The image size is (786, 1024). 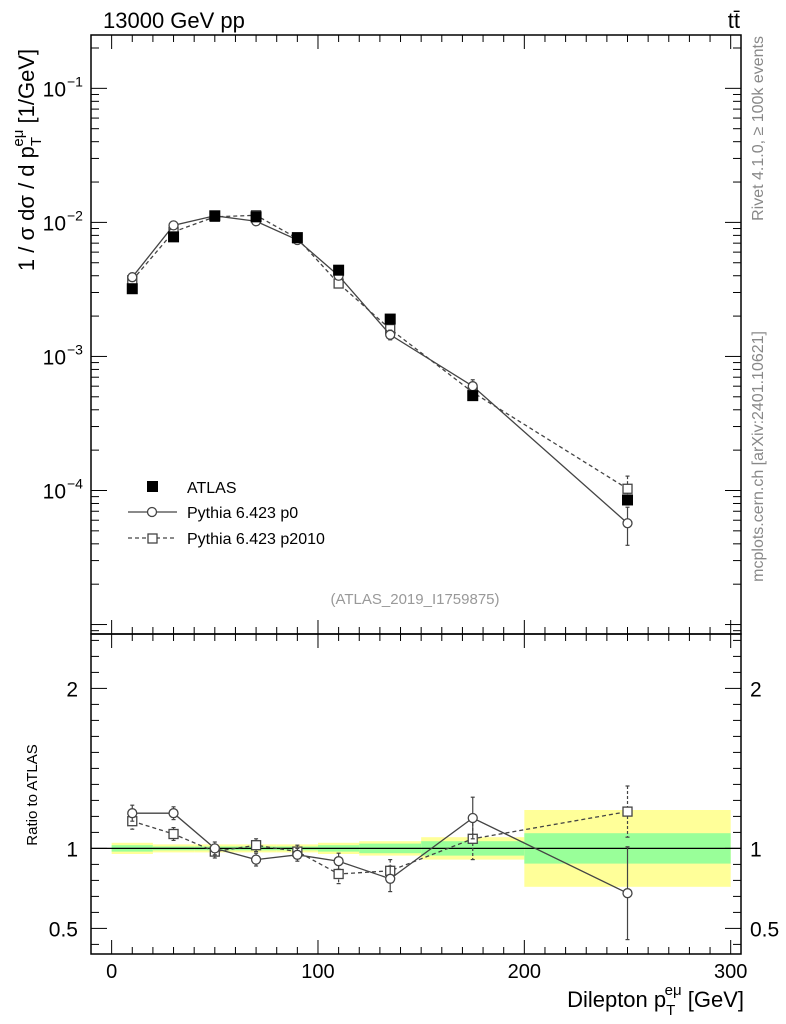 What do you see at coordinates (152, 538) in the screenshot?
I see `legend-marker-p2010` at bounding box center [152, 538].